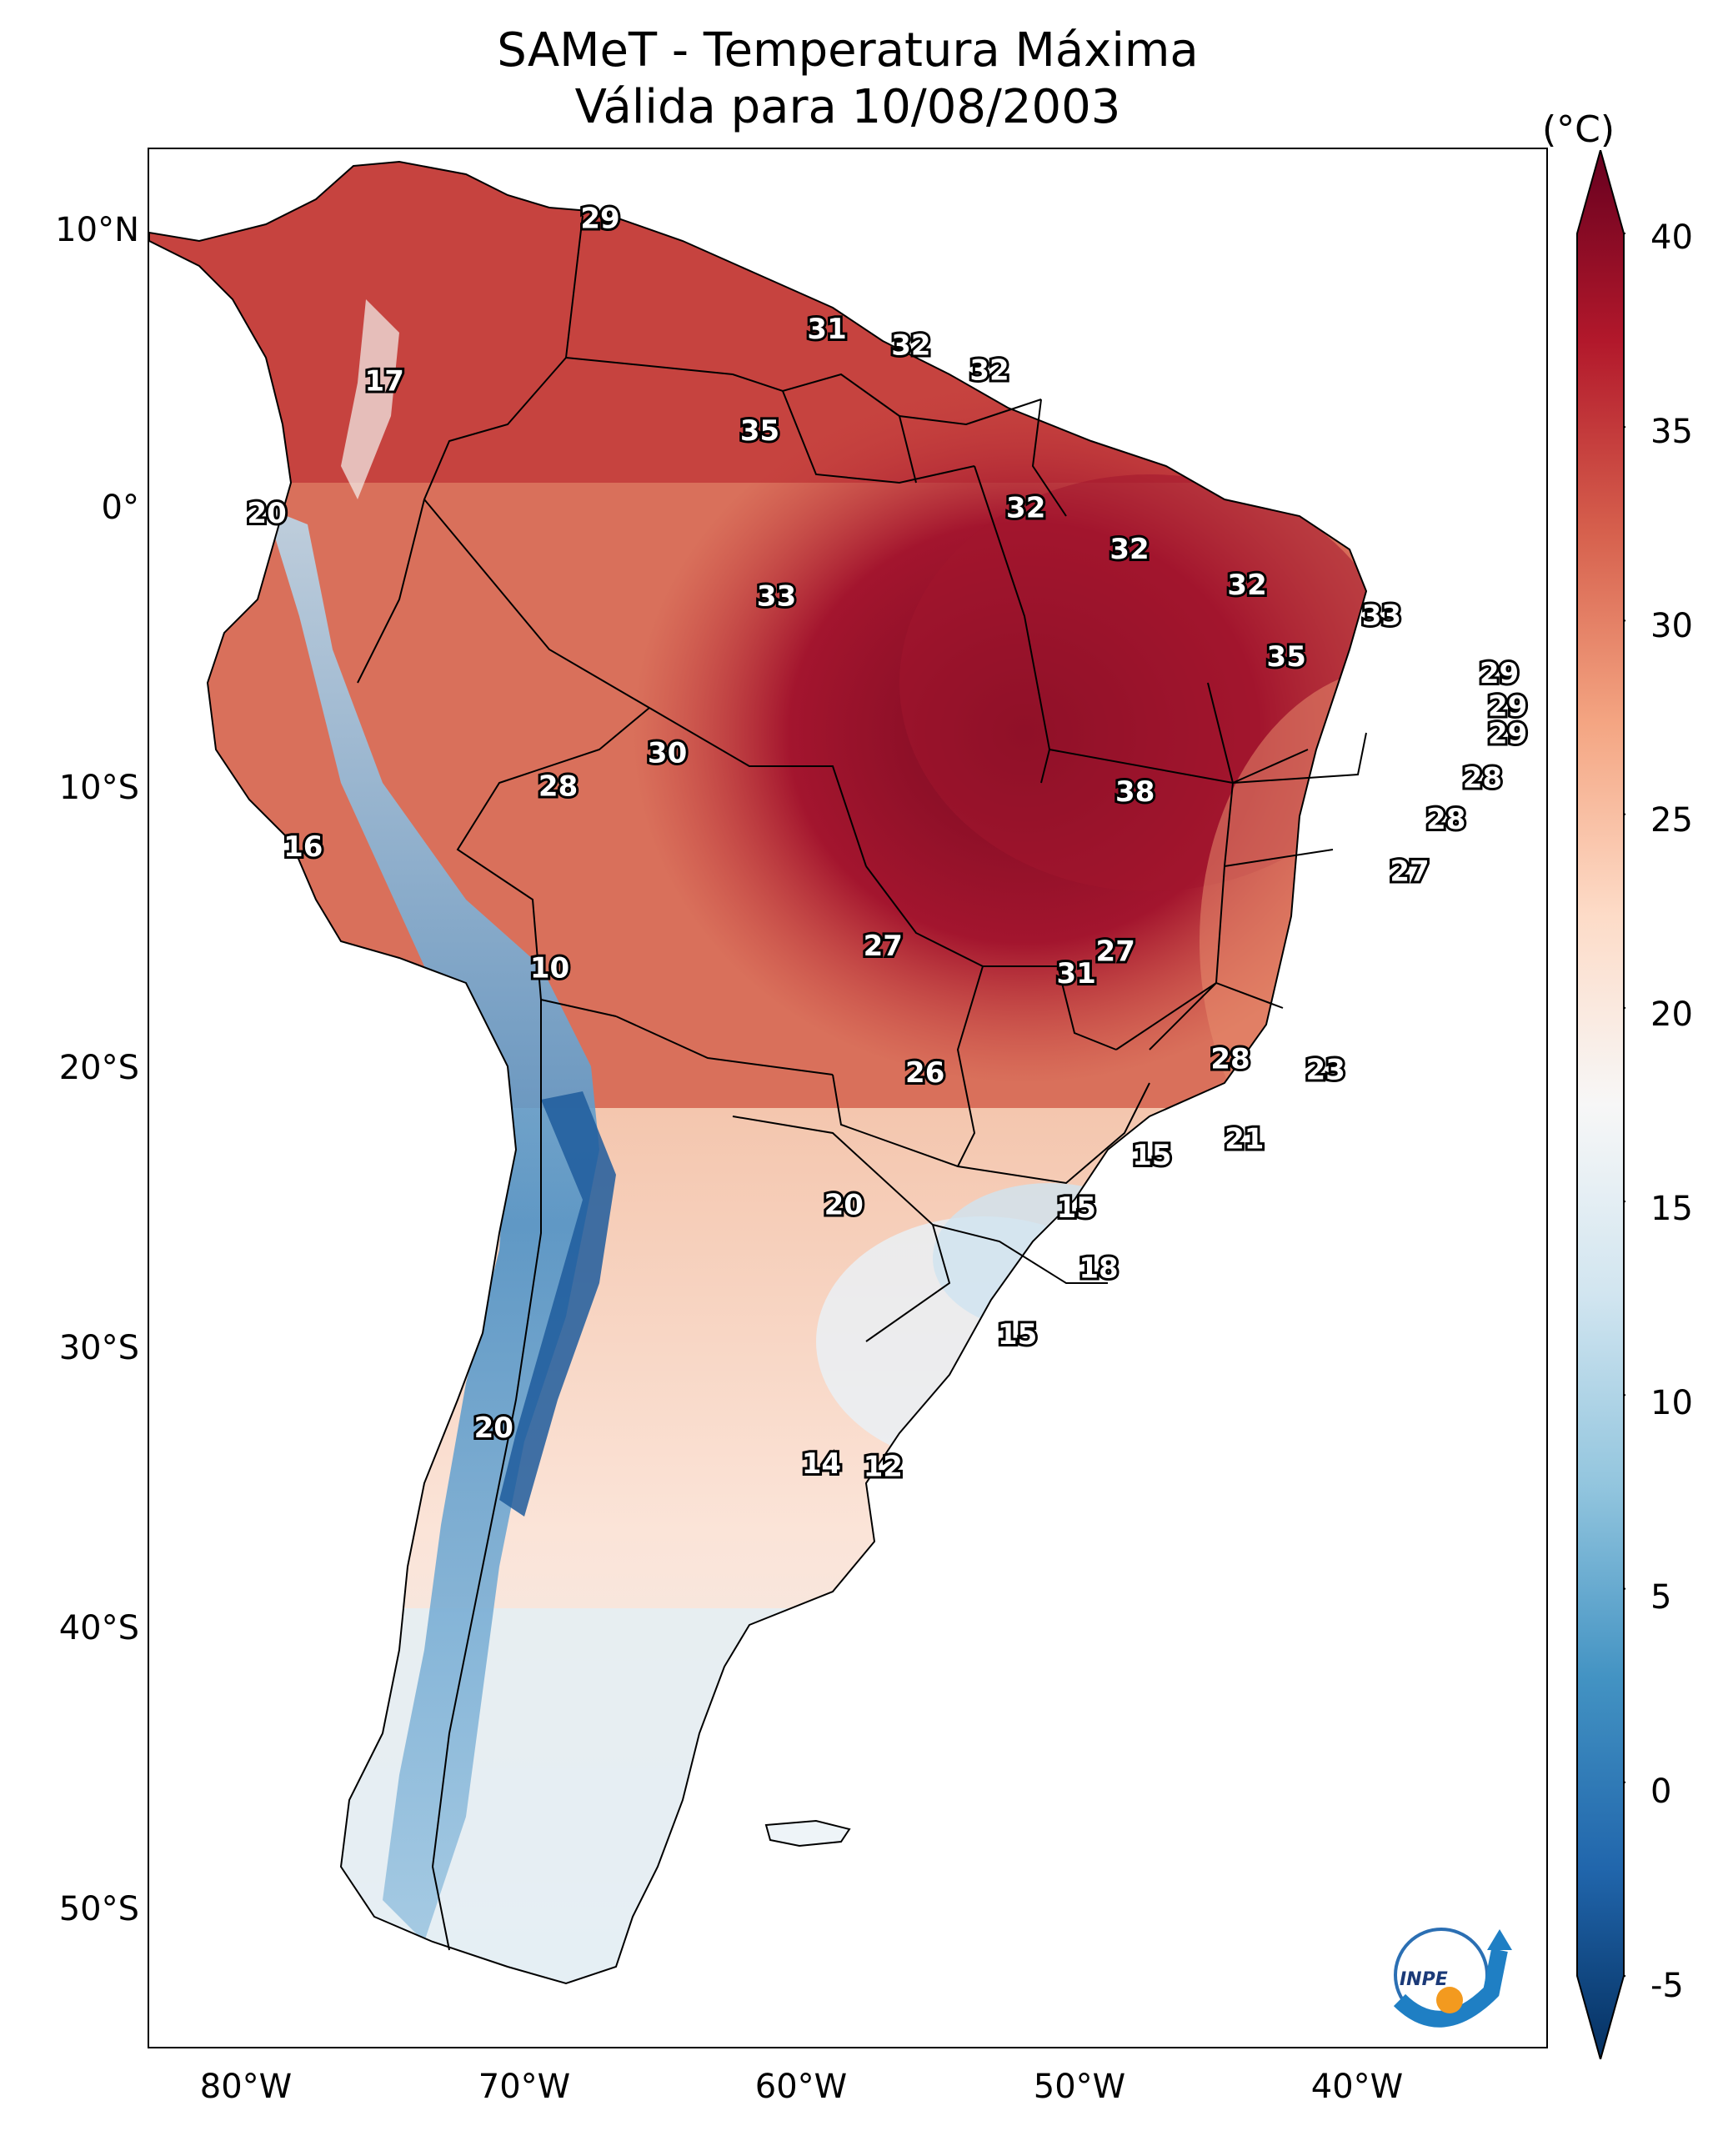  I want to click on falkland-islands, so click(807, 1834).